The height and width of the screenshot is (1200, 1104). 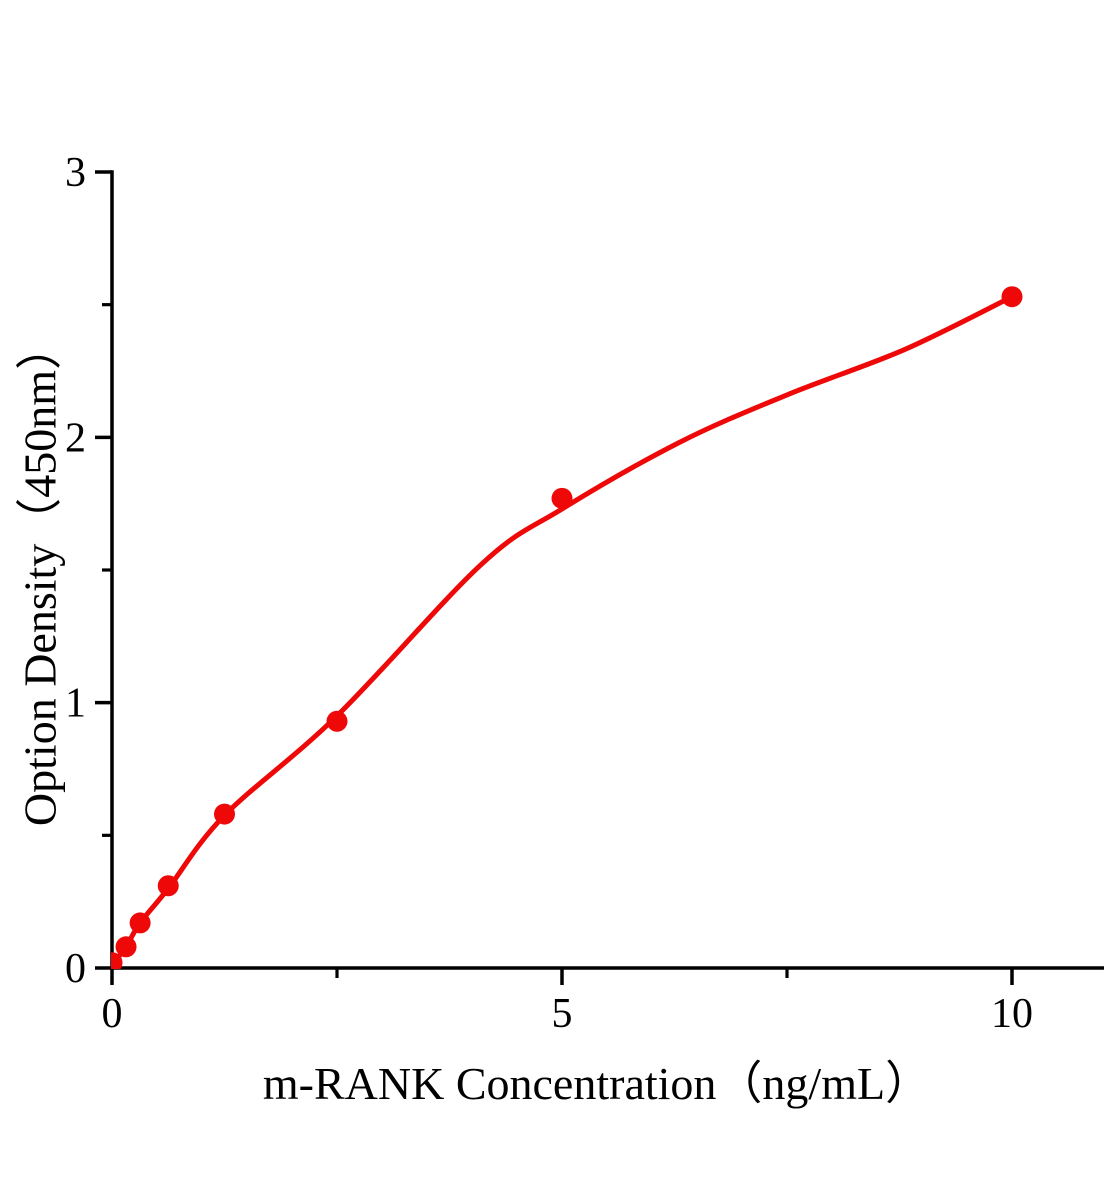 I want to click on y-tick-label: 0, so click(x=75, y=969).